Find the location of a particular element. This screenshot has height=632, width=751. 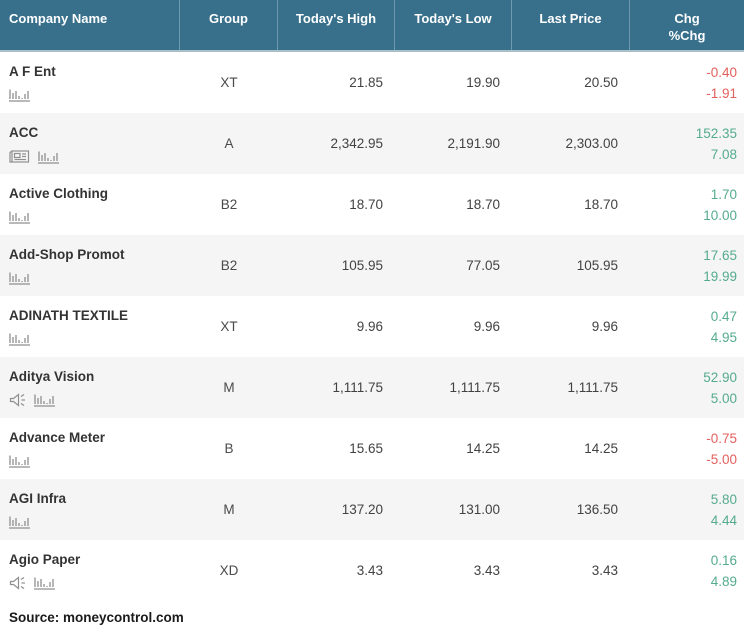

company-cell: Advance Meter is located at coordinates (90, 448).